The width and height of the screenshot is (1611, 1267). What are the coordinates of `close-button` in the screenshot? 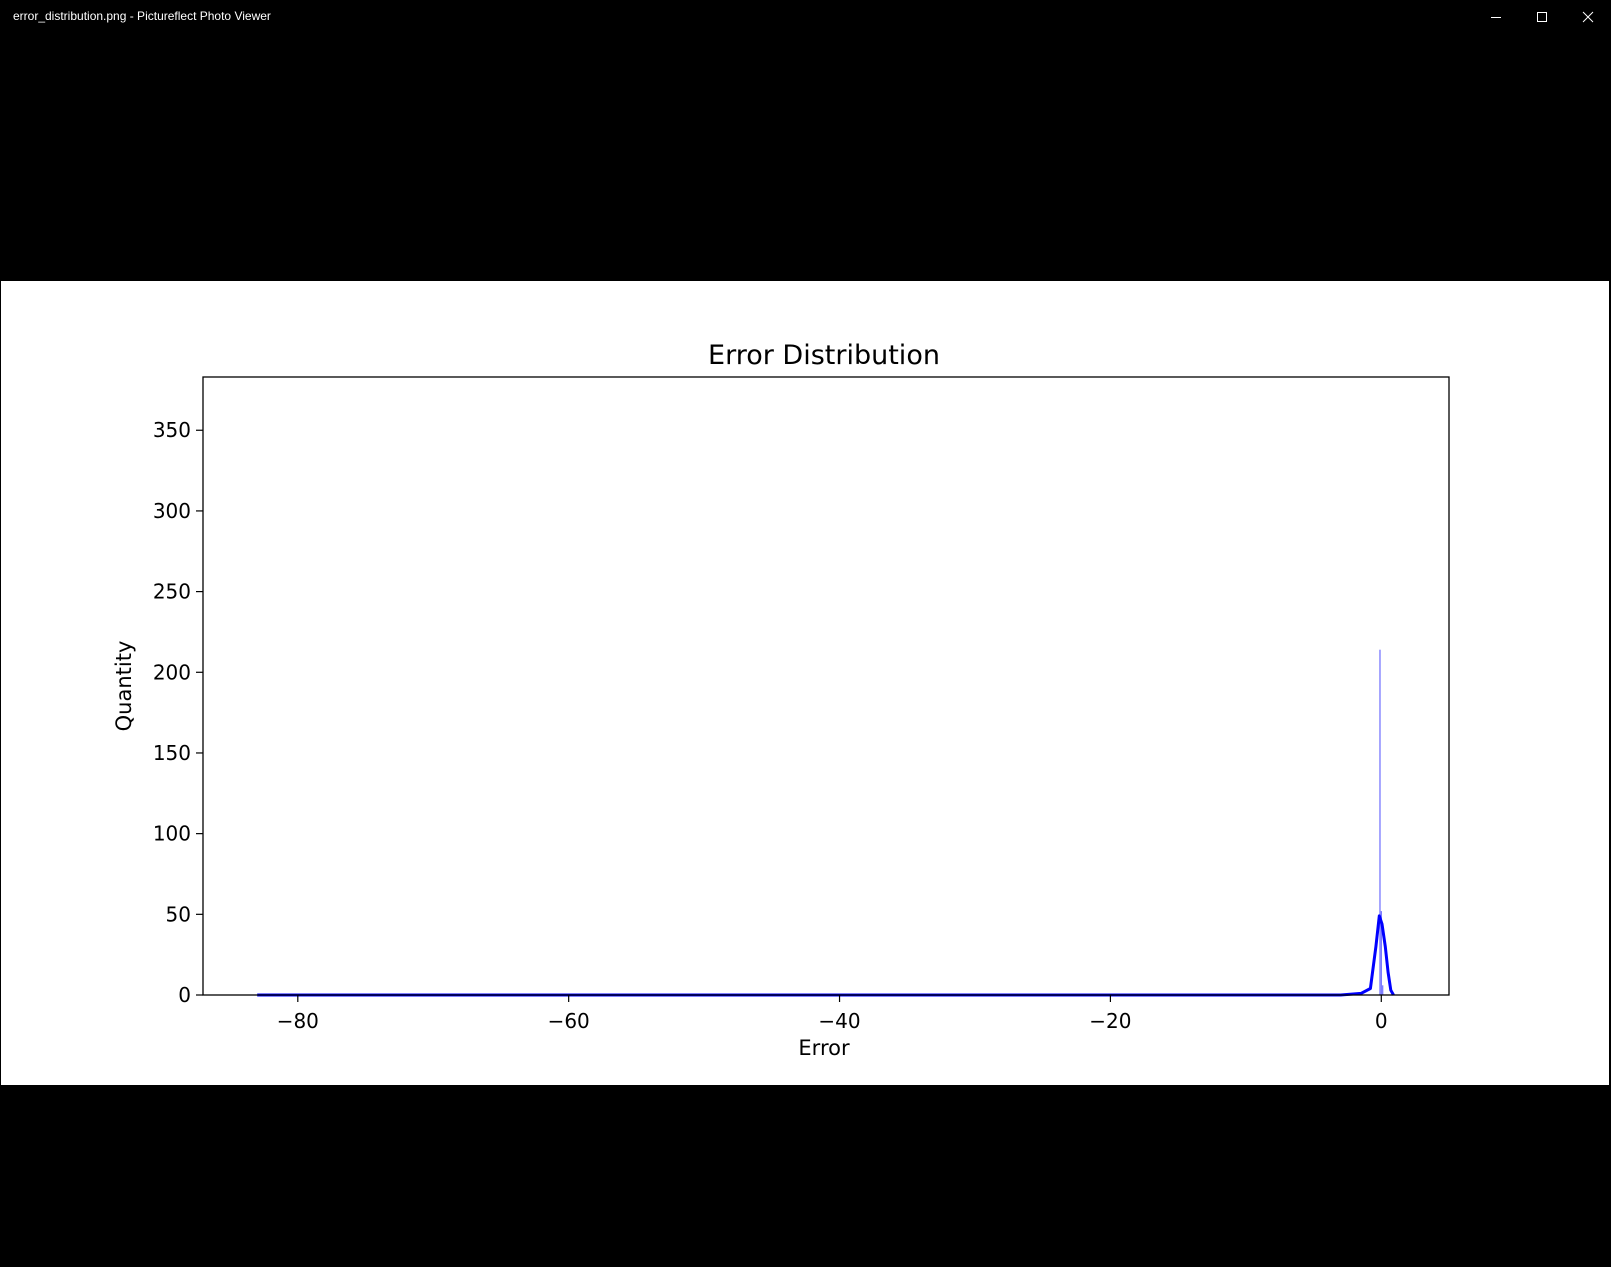 It's located at (1588, 17).